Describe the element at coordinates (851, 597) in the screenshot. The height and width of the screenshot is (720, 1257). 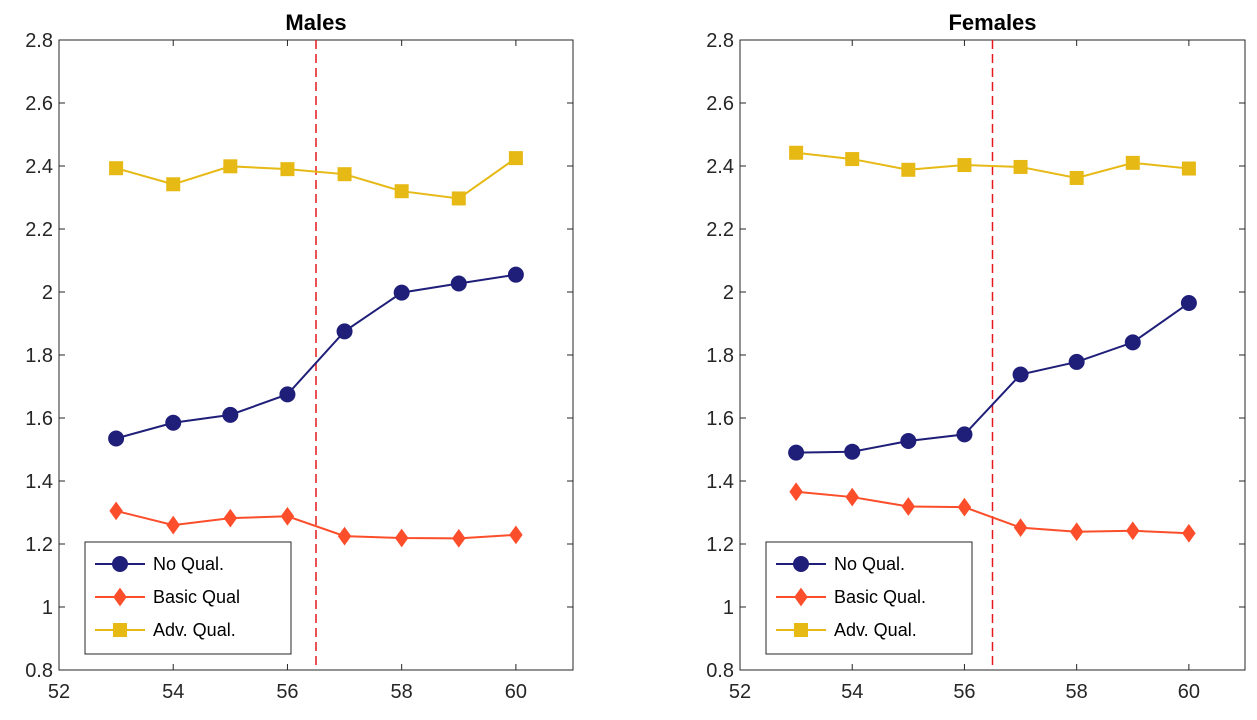
I see `legend-entry: Basic Qual.` at that location.